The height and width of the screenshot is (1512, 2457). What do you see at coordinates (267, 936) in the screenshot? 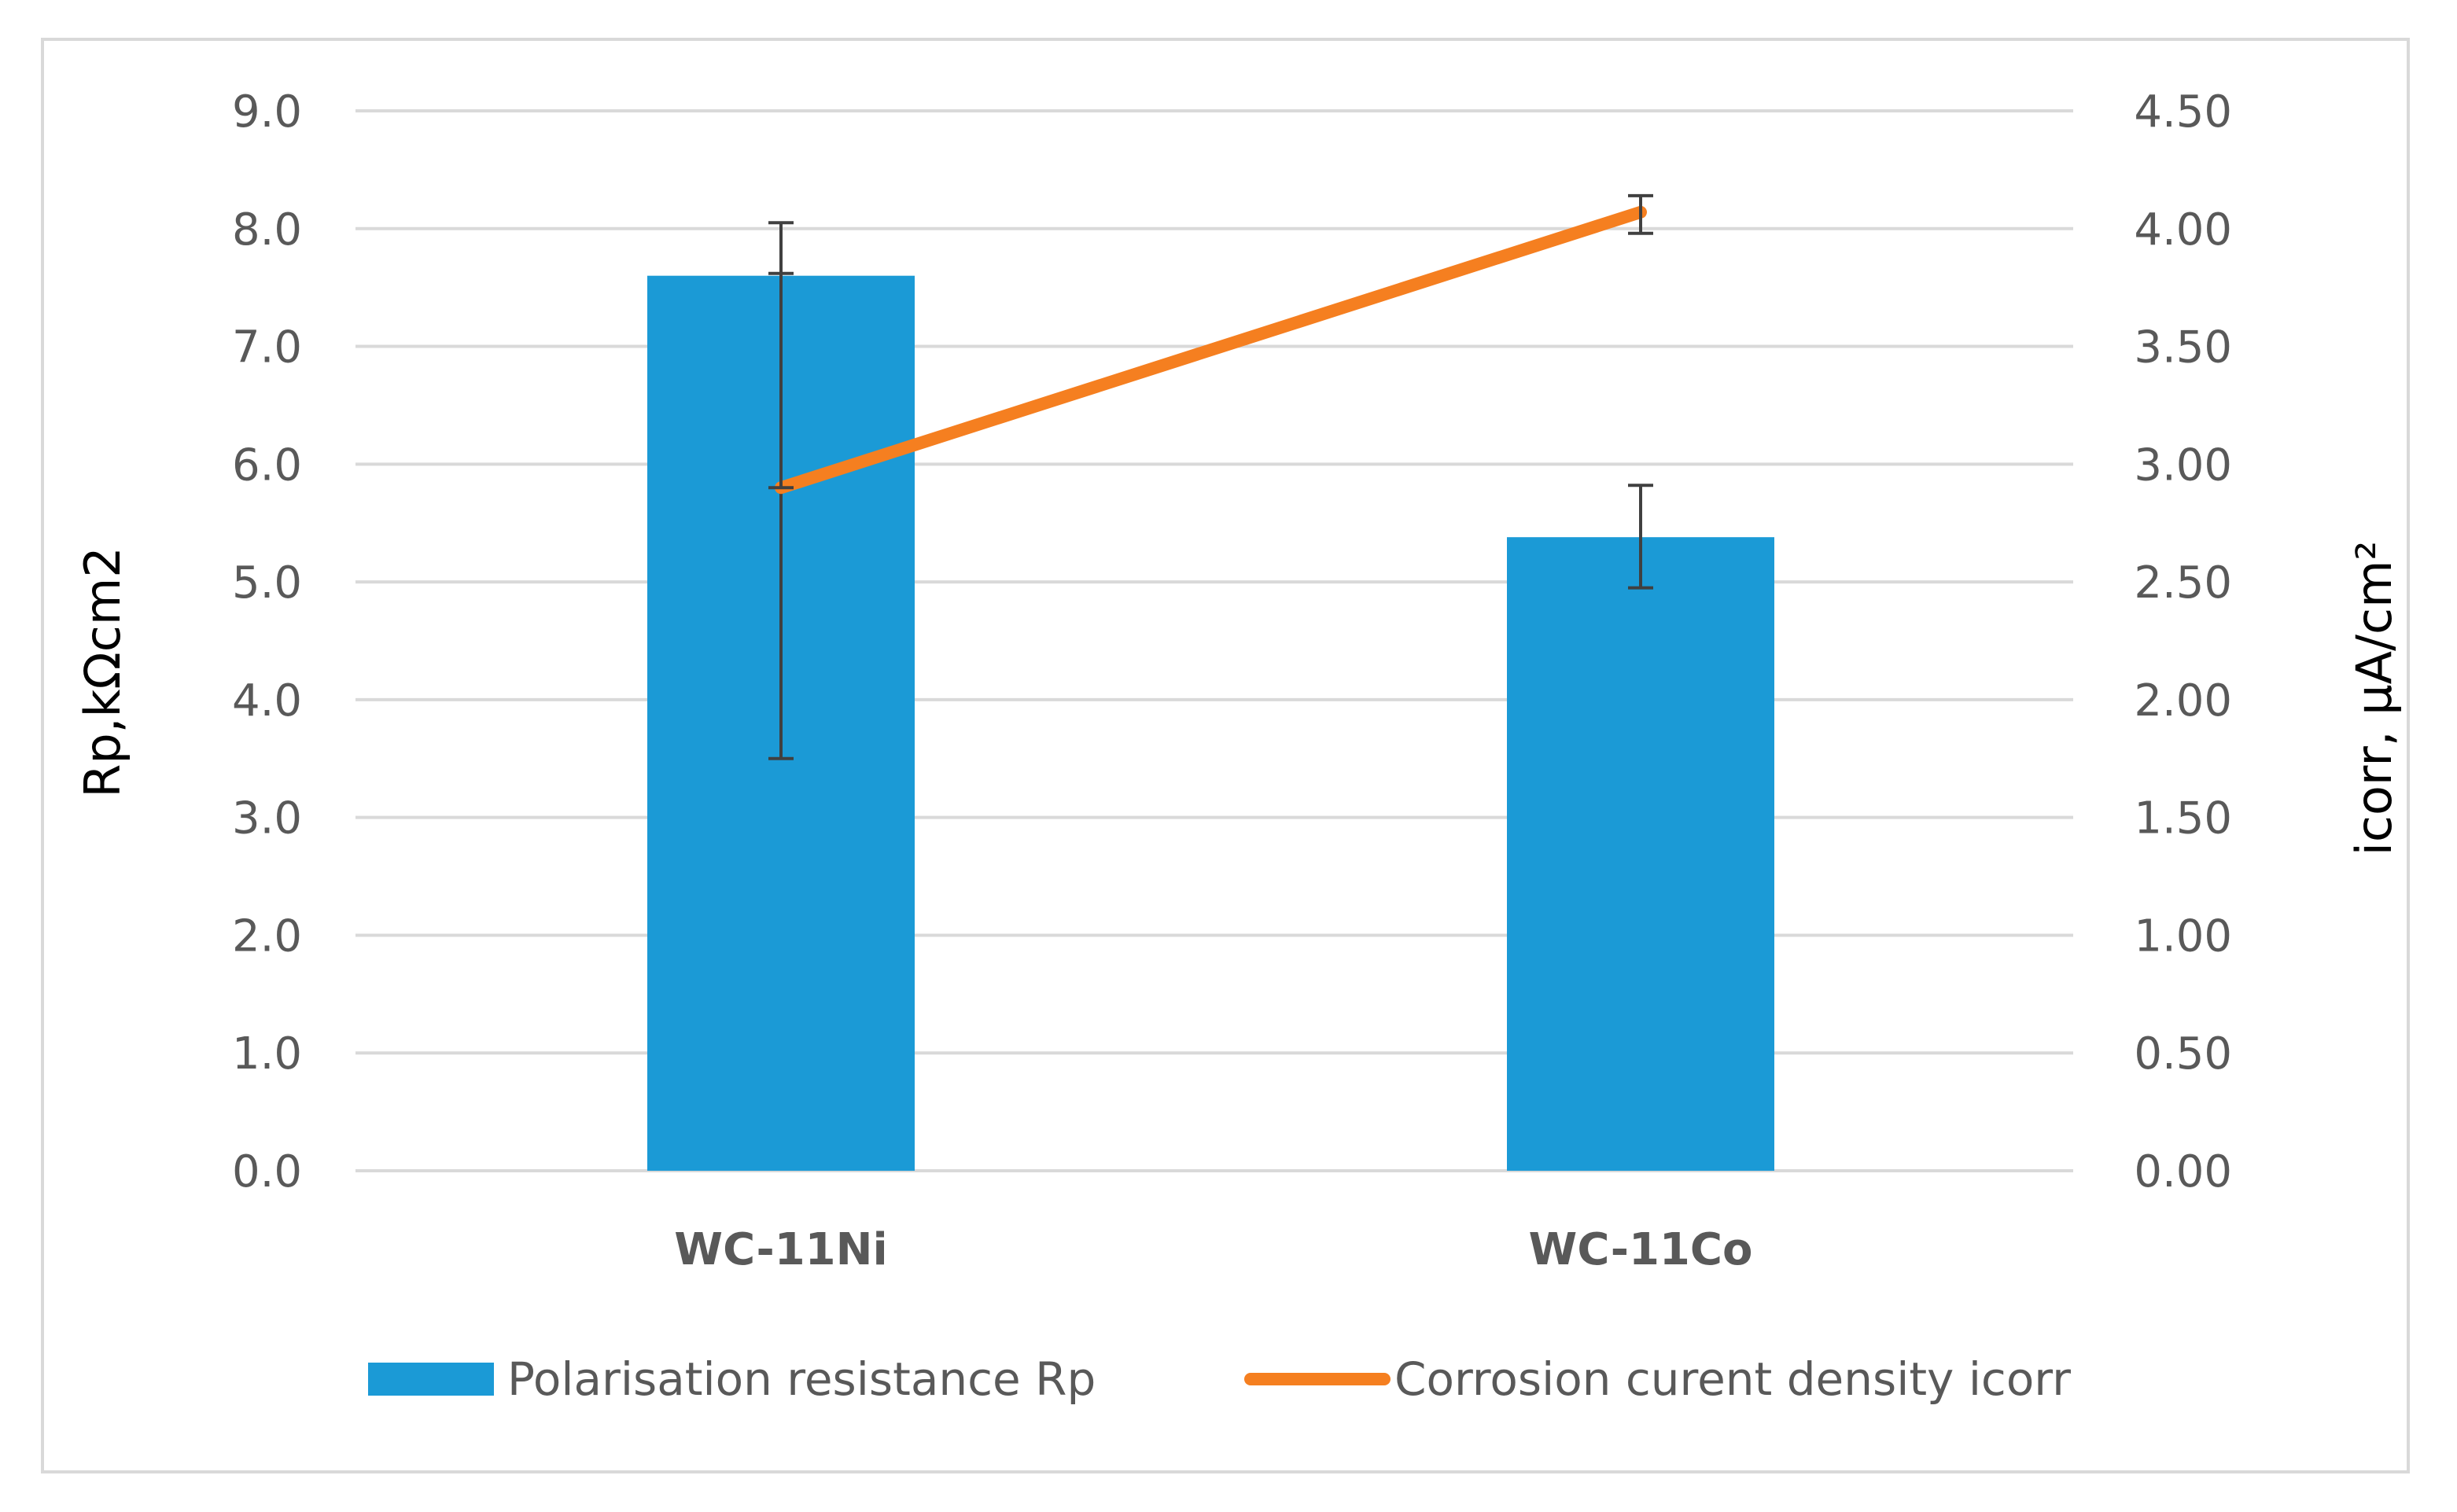
I see `y-tick-label: 2.0` at bounding box center [267, 936].